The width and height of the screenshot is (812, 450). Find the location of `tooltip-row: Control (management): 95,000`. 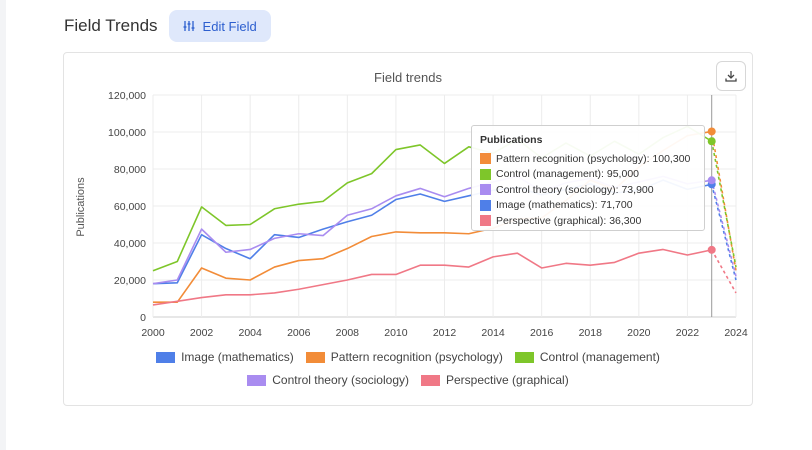

tooltip-row: Control (management): 95,000 is located at coordinates (588, 175).